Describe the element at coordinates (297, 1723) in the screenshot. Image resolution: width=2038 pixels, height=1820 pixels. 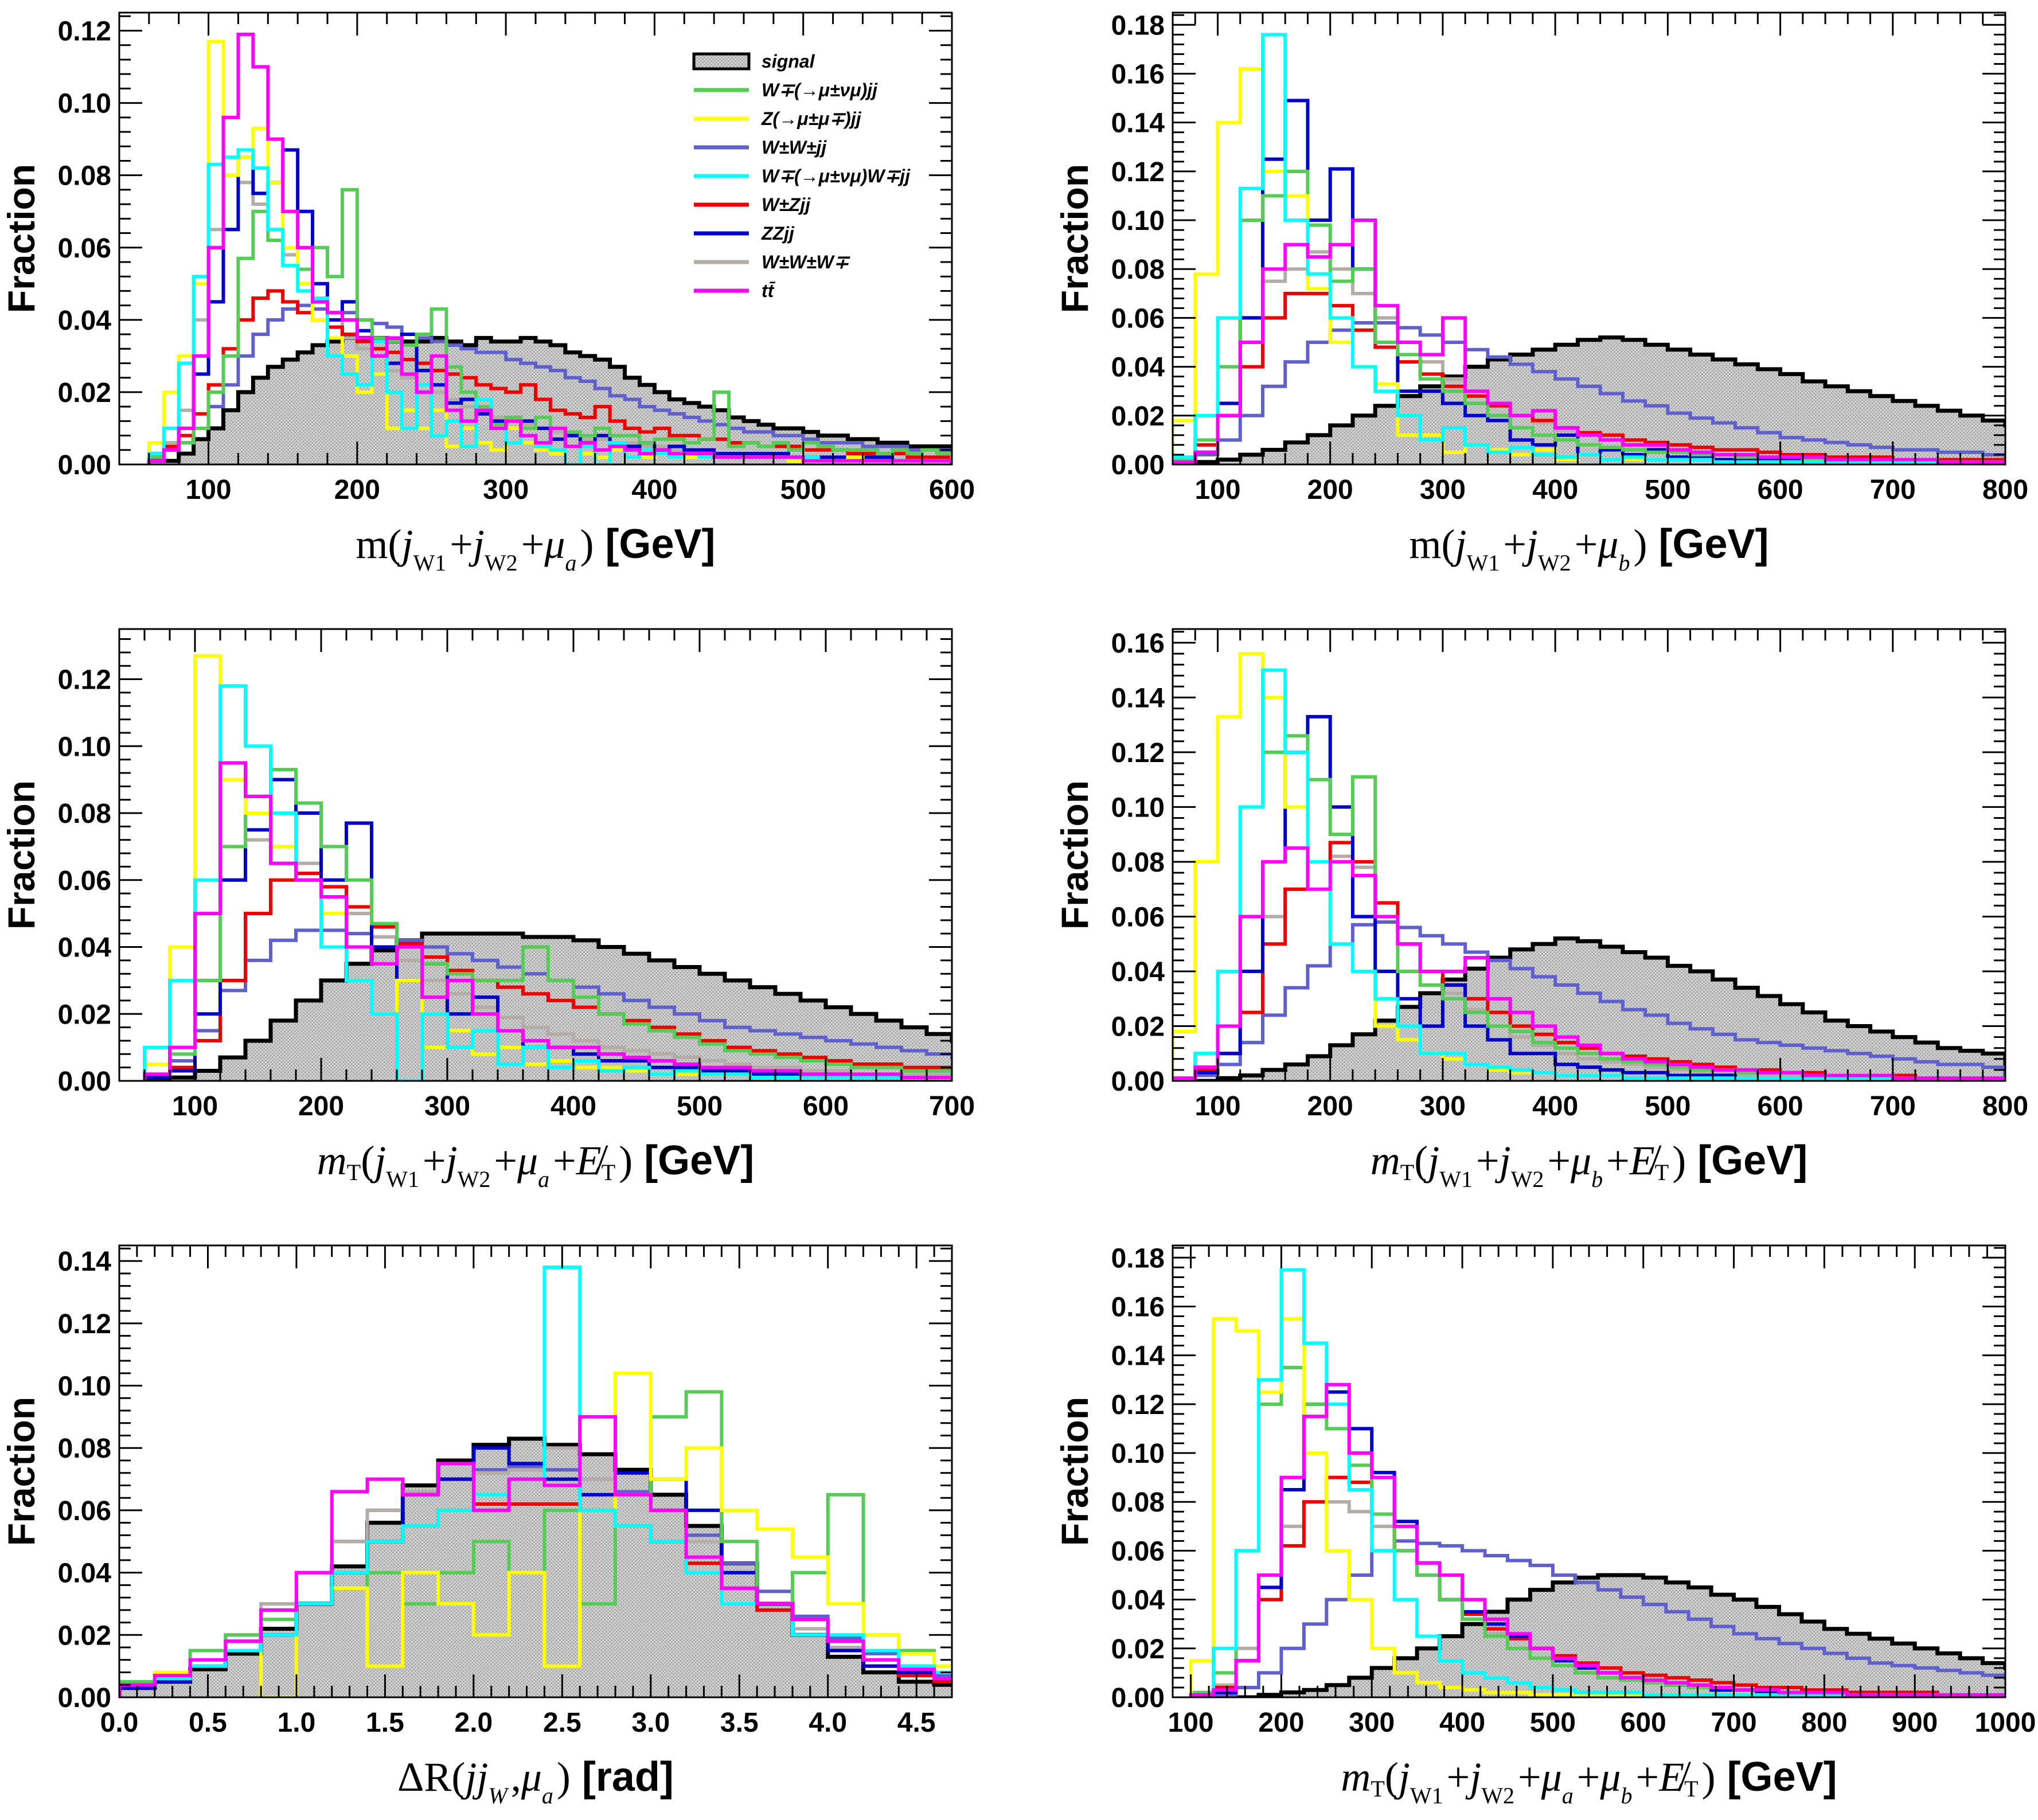
I see `x-tick-label: 1.0` at that location.